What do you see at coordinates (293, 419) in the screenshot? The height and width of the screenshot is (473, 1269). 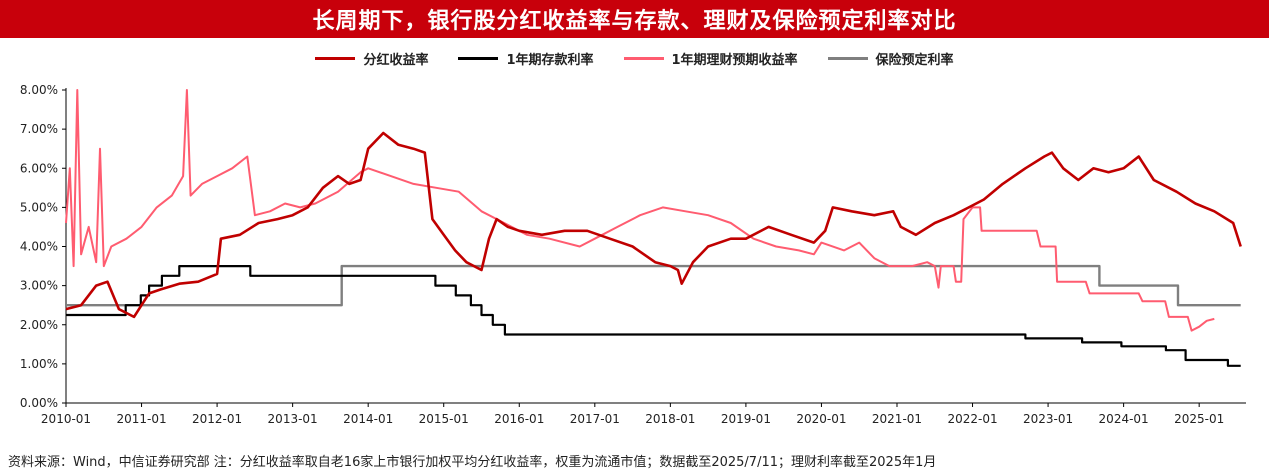 I see `x-tick-label: 2013-01` at bounding box center [293, 419].